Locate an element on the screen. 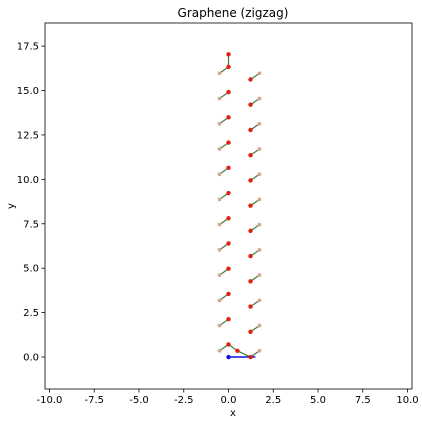 The image size is (422, 424). x-tick-label: 10.0 is located at coordinates (407, 400).